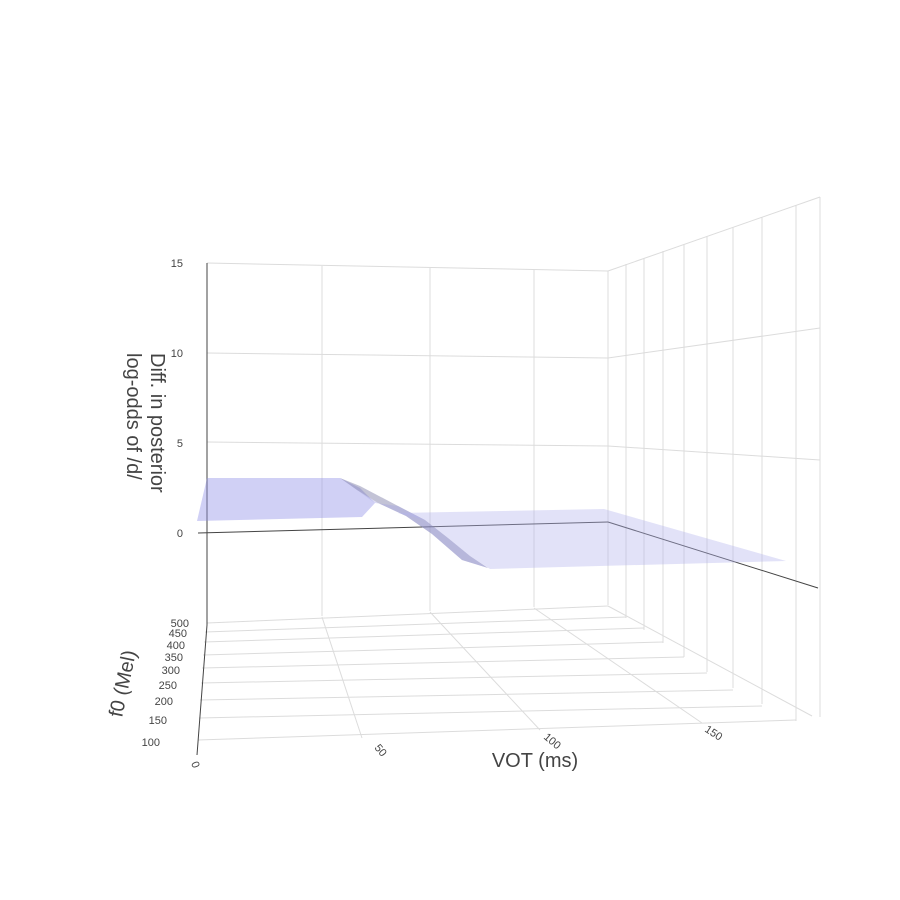 This screenshot has width=900, height=900. I want to click on z-tick-label: 15, so click(177, 264).